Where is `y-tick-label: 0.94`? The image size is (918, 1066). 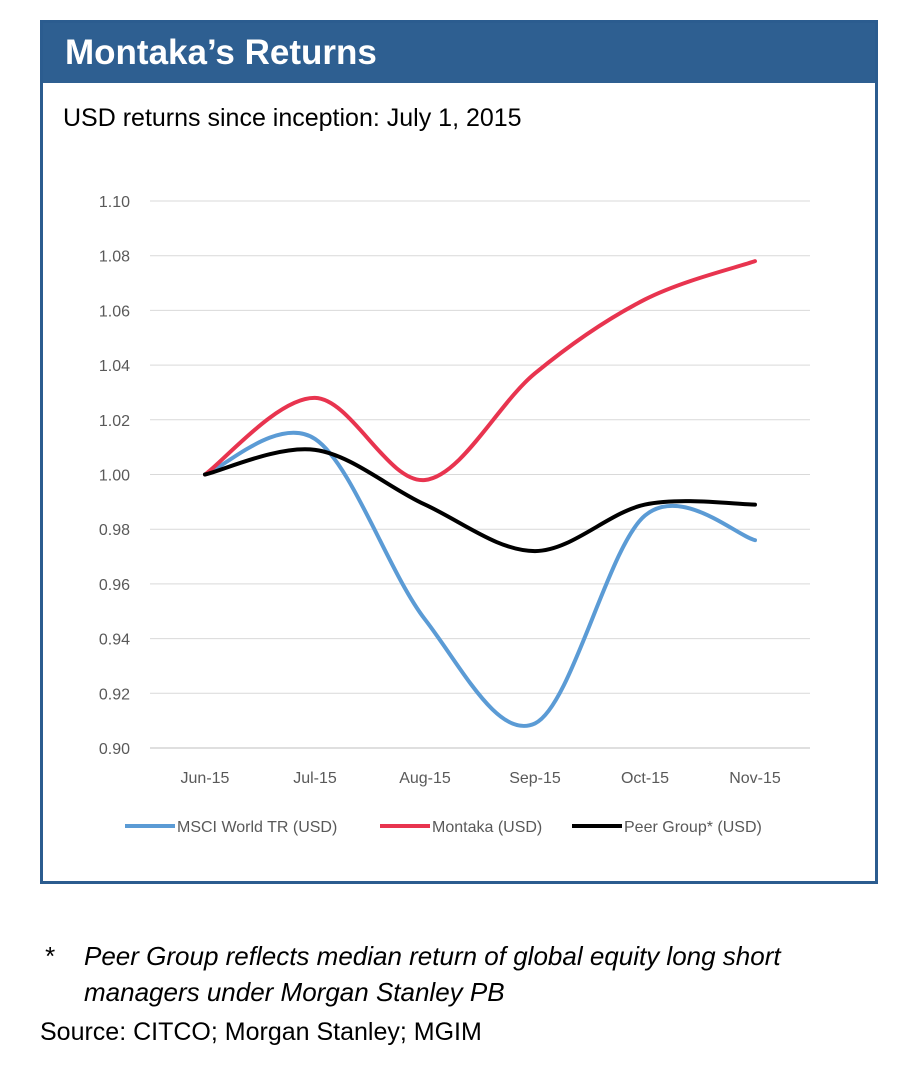
y-tick-label: 0.94 is located at coordinates (114, 640).